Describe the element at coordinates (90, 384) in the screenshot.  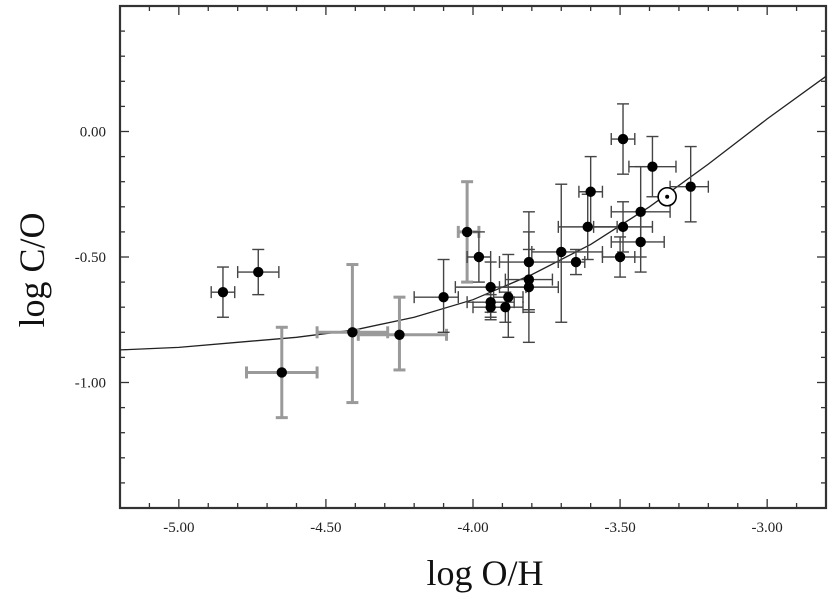
I see `y-tick-label: -1.00` at that location.